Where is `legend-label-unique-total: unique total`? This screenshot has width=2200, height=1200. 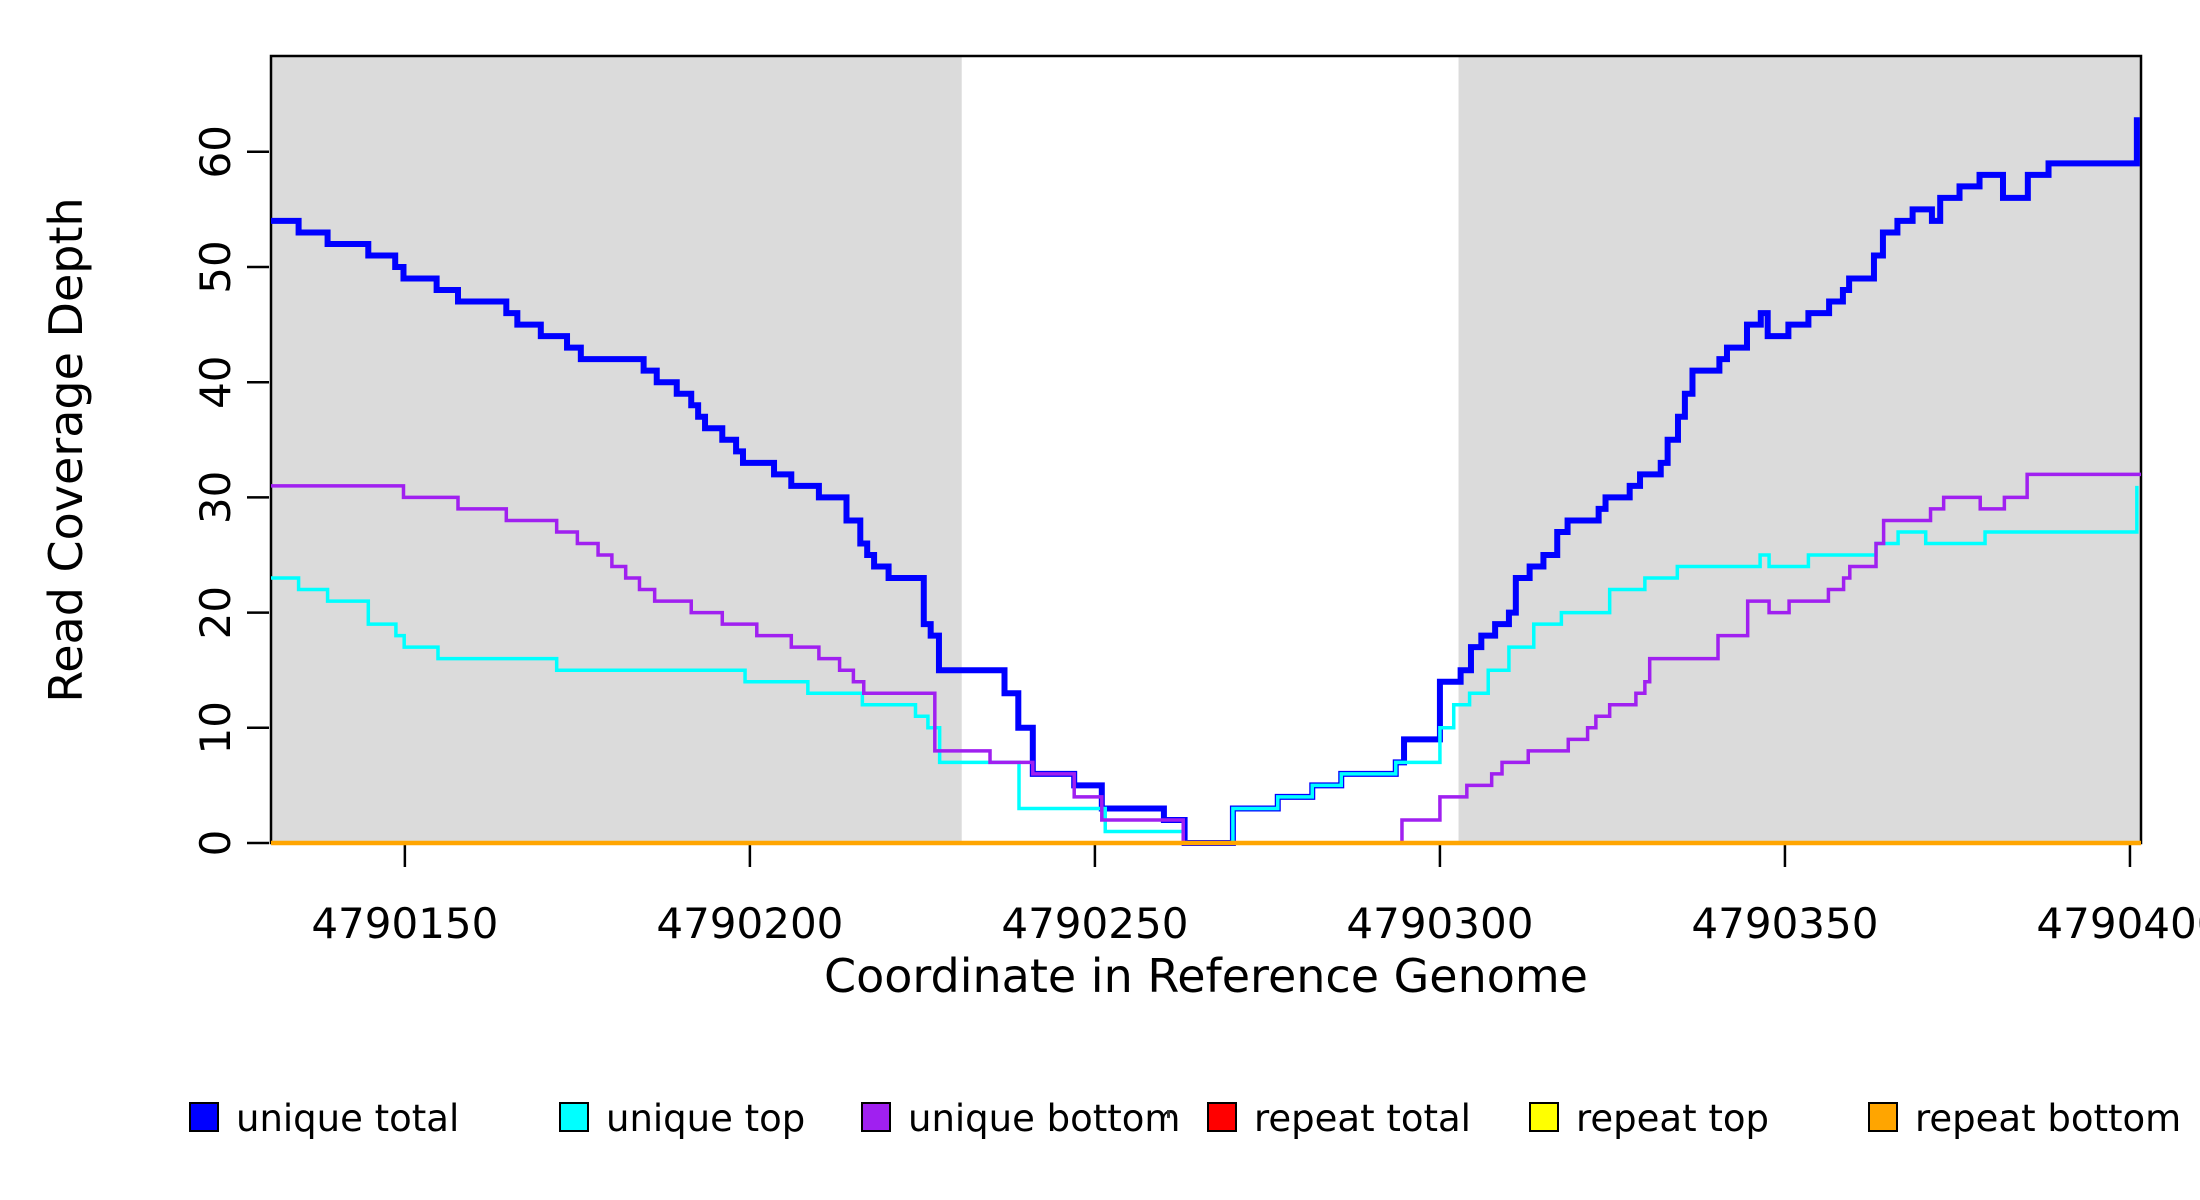 legend-label-unique-total: unique total is located at coordinates (347, 1118).